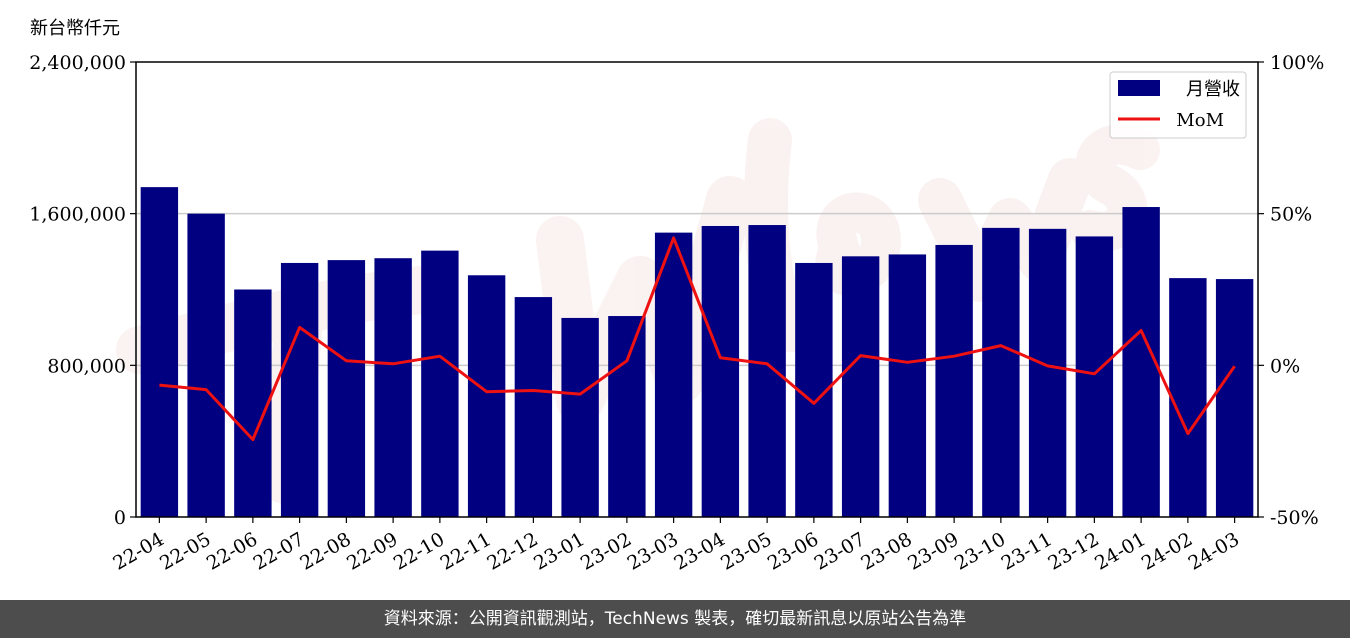 The image size is (1350, 638). Describe the element at coordinates (1291, 290) in the screenshot. I see `right-axis: -50% 0% 50% 100%` at that location.